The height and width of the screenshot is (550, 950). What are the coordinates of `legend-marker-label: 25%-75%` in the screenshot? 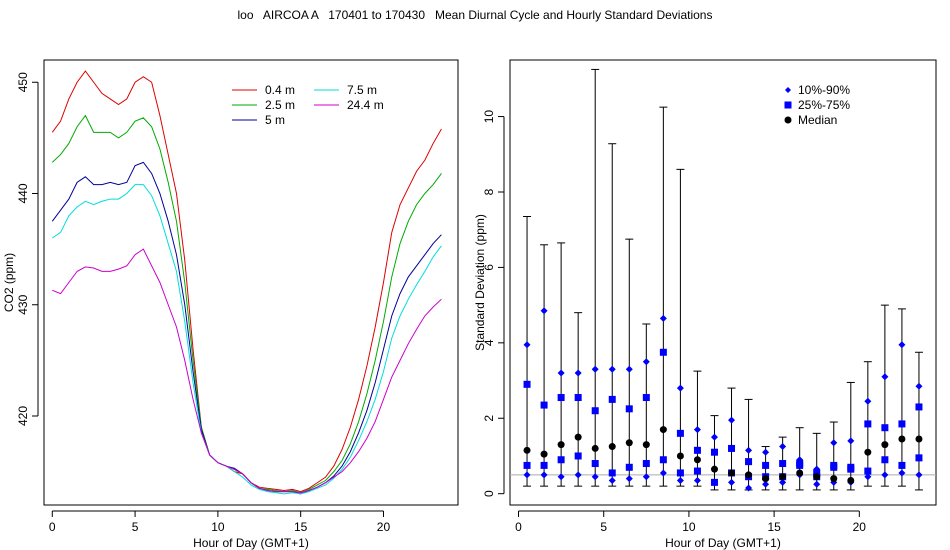 It's located at (824, 105).